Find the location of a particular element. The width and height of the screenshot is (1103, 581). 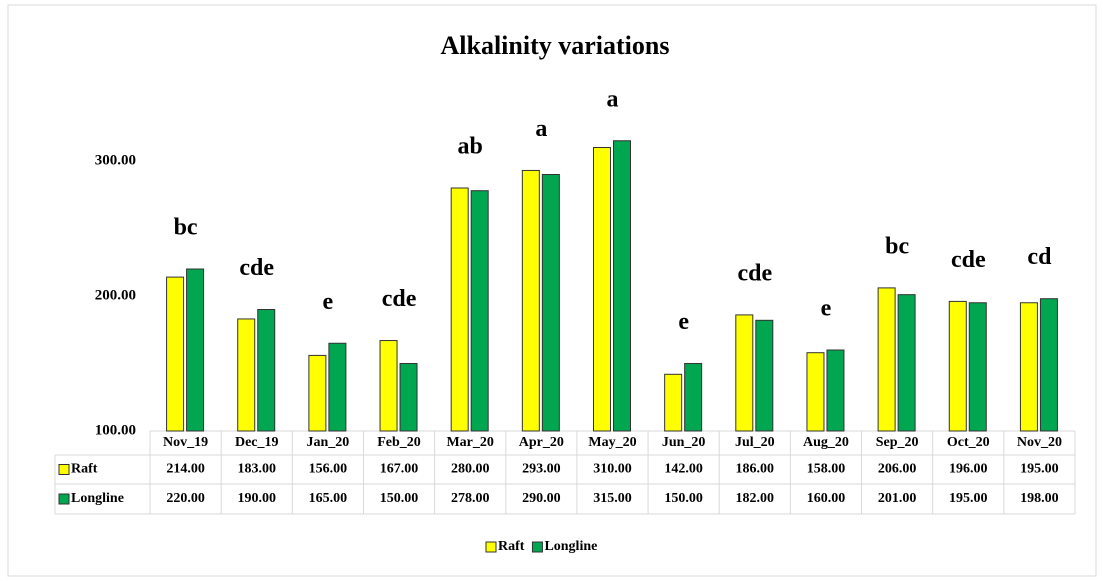

table-value: 196.00 is located at coordinates (968, 469).